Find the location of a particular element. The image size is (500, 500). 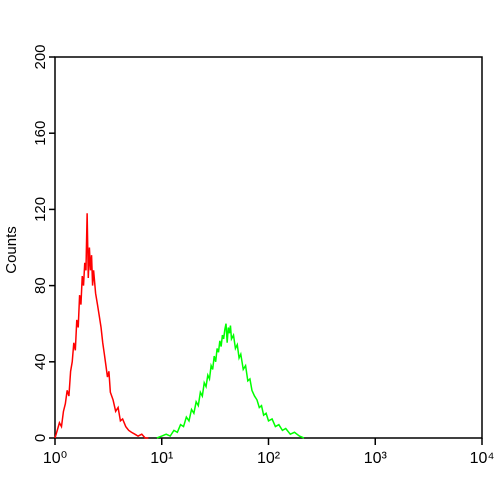

x-tick-label: 10⁴ is located at coordinates (482, 458).